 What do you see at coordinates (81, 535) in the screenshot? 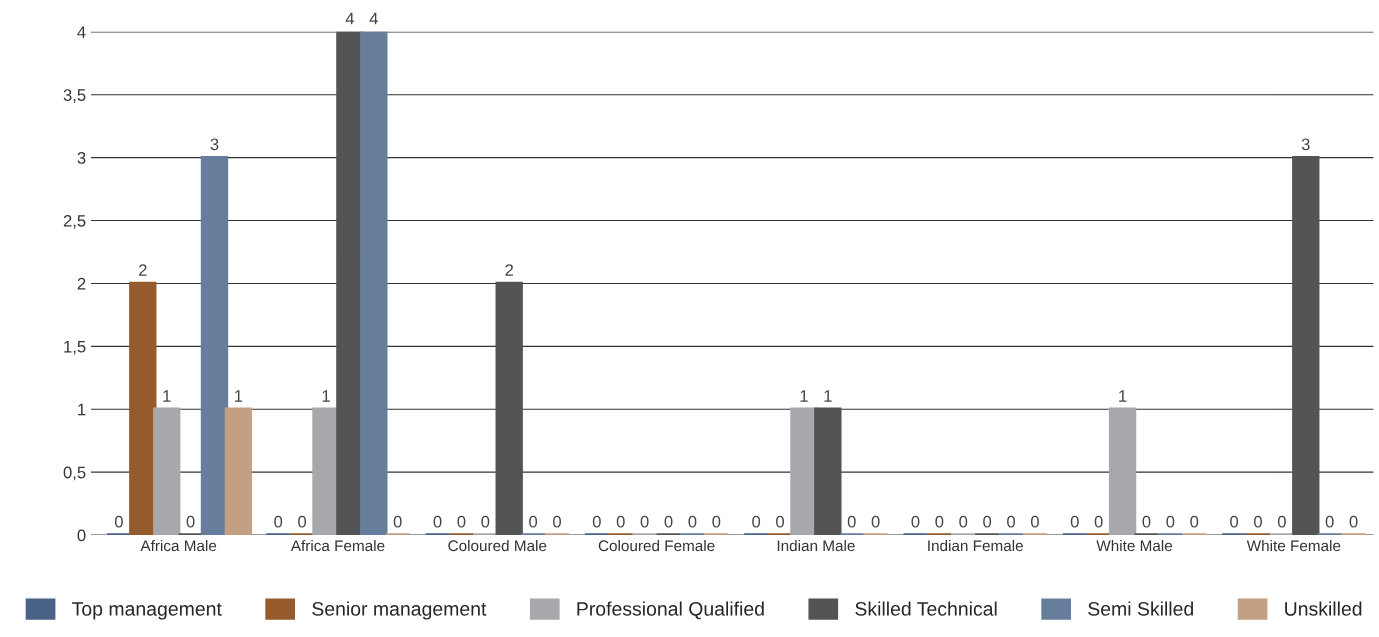
I see `y-tick-label: 0` at bounding box center [81, 535].